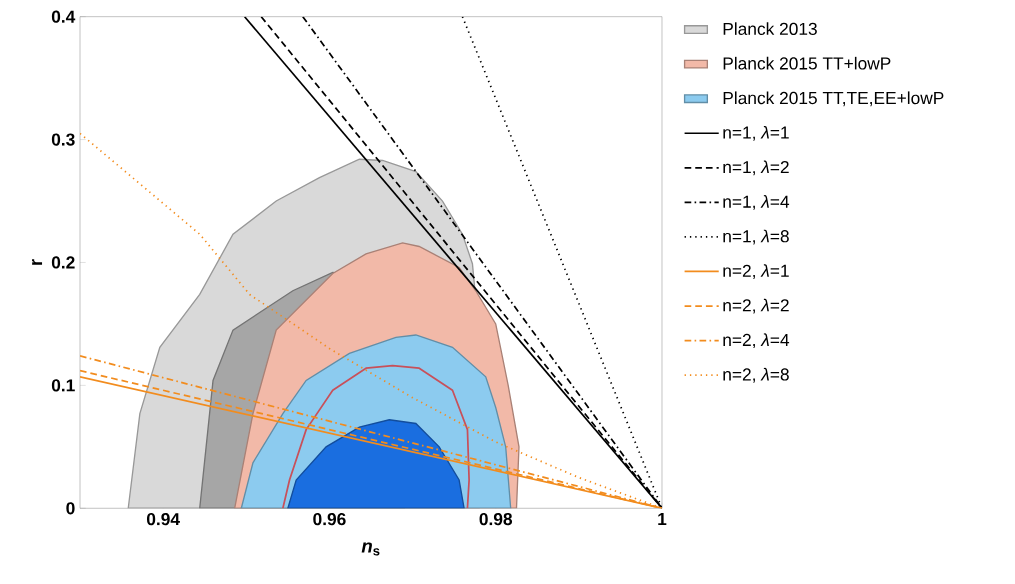 The image size is (1015, 584). Describe the element at coordinates (329, 519) in the screenshot. I see `x-tick-label: 0.96` at that location.